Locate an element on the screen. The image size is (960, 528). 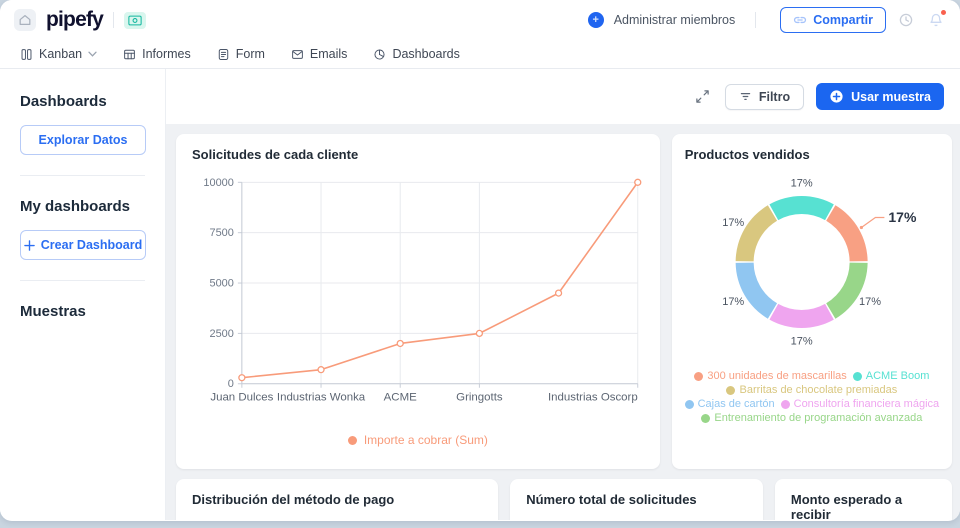
home-button is located at coordinates (25, 20).